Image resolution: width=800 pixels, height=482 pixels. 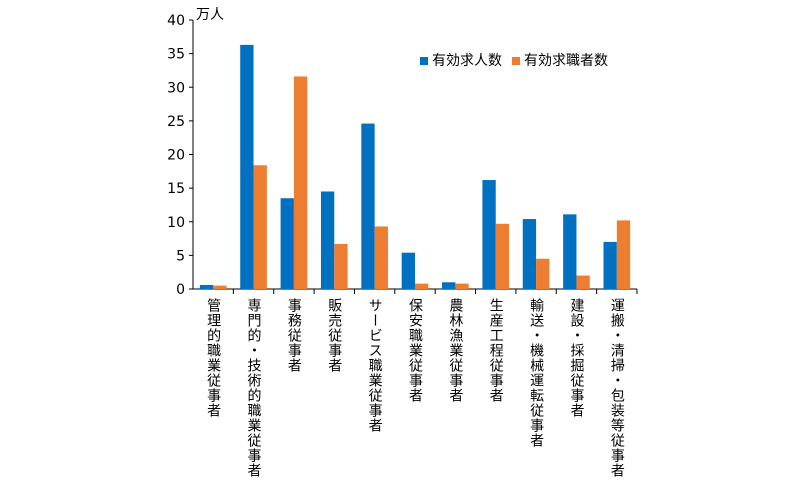 What do you see at coordinates (180, 256) in the screenshot?
I see `y-tick-label: 5` at bounding box center [180, 256].